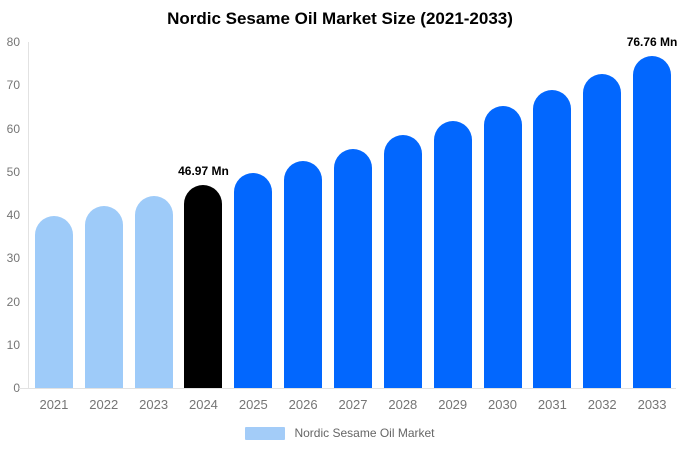  What do you see at coordinates (203, 404) in the screenshot?
I see `x-tick-2024: 2024` at bounding box center [203, 404].